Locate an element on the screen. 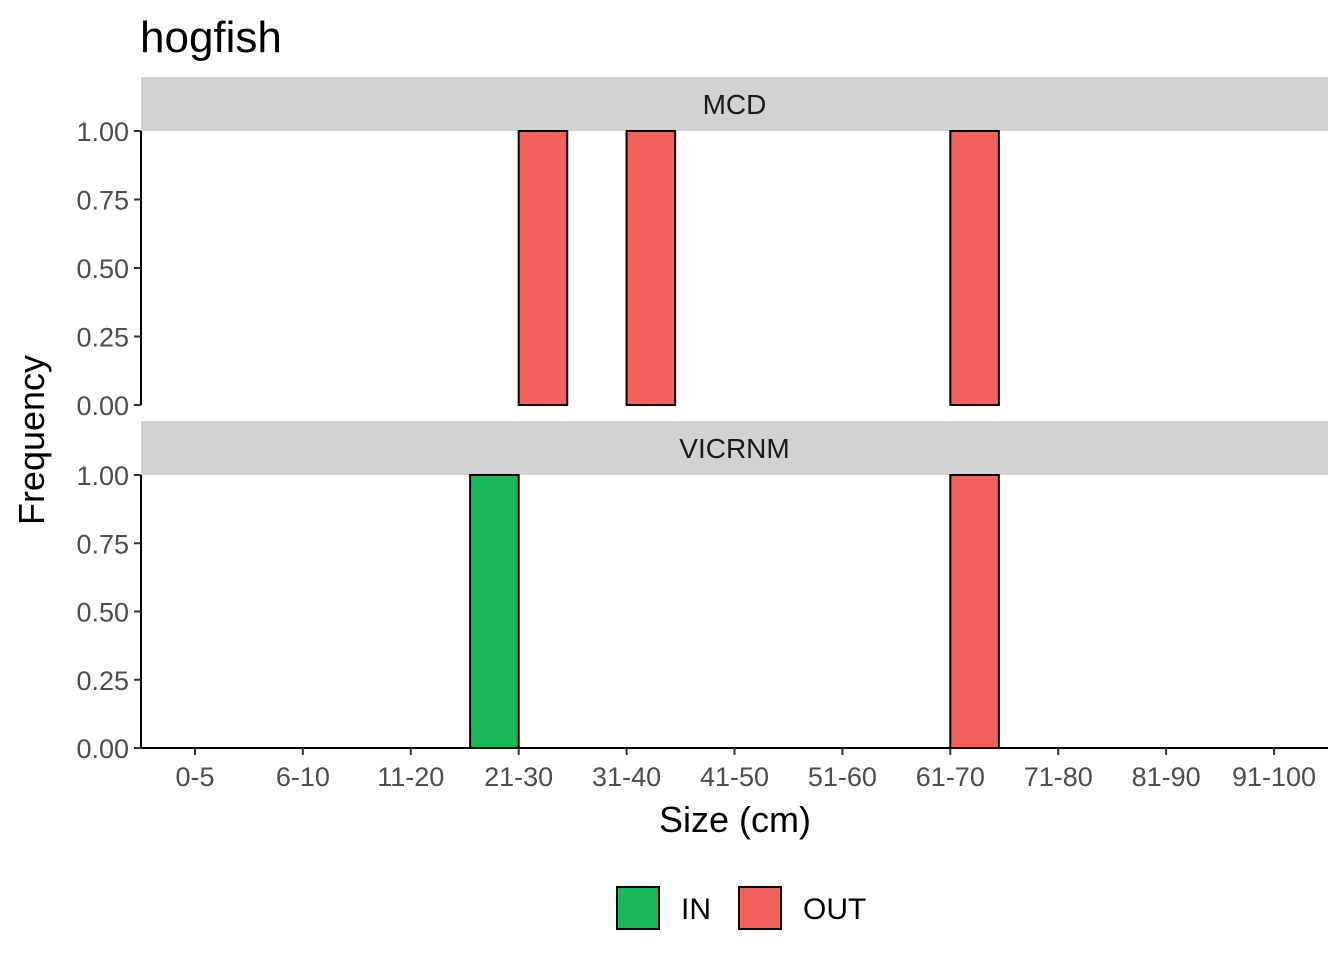  facet-strip-label: MCD is located at coordinates (735, 104).